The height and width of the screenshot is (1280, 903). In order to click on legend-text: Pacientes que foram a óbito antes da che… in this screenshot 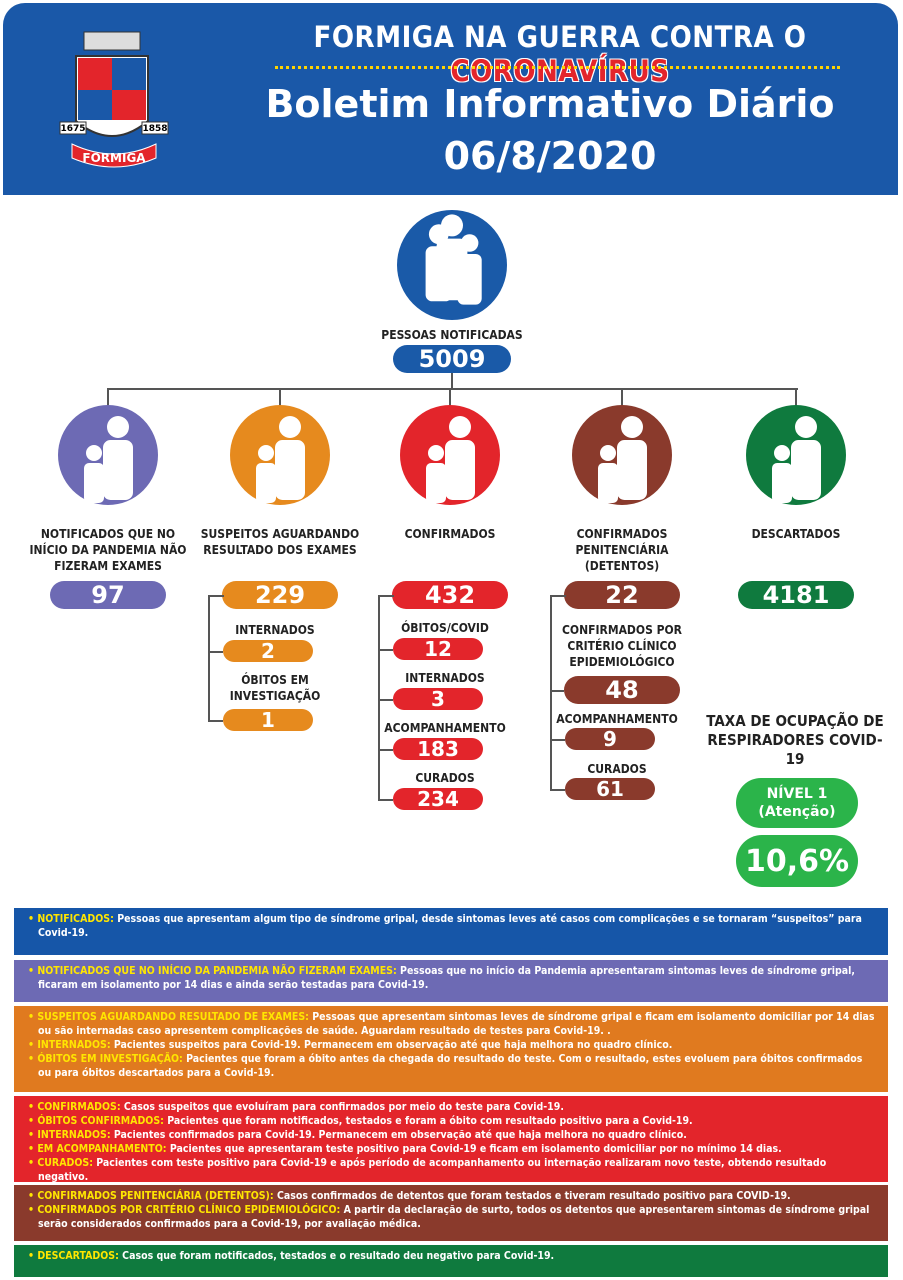, I will do `click(450, 1066)`.